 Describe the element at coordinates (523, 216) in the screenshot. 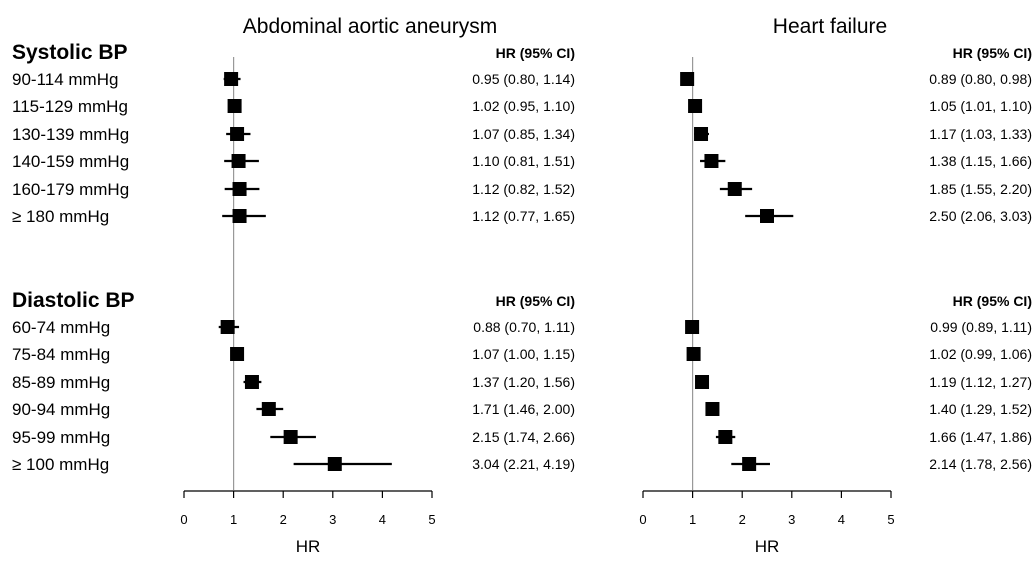

I see `hr-ci-value: 1.12 (0.77, 1.65)` at that location.